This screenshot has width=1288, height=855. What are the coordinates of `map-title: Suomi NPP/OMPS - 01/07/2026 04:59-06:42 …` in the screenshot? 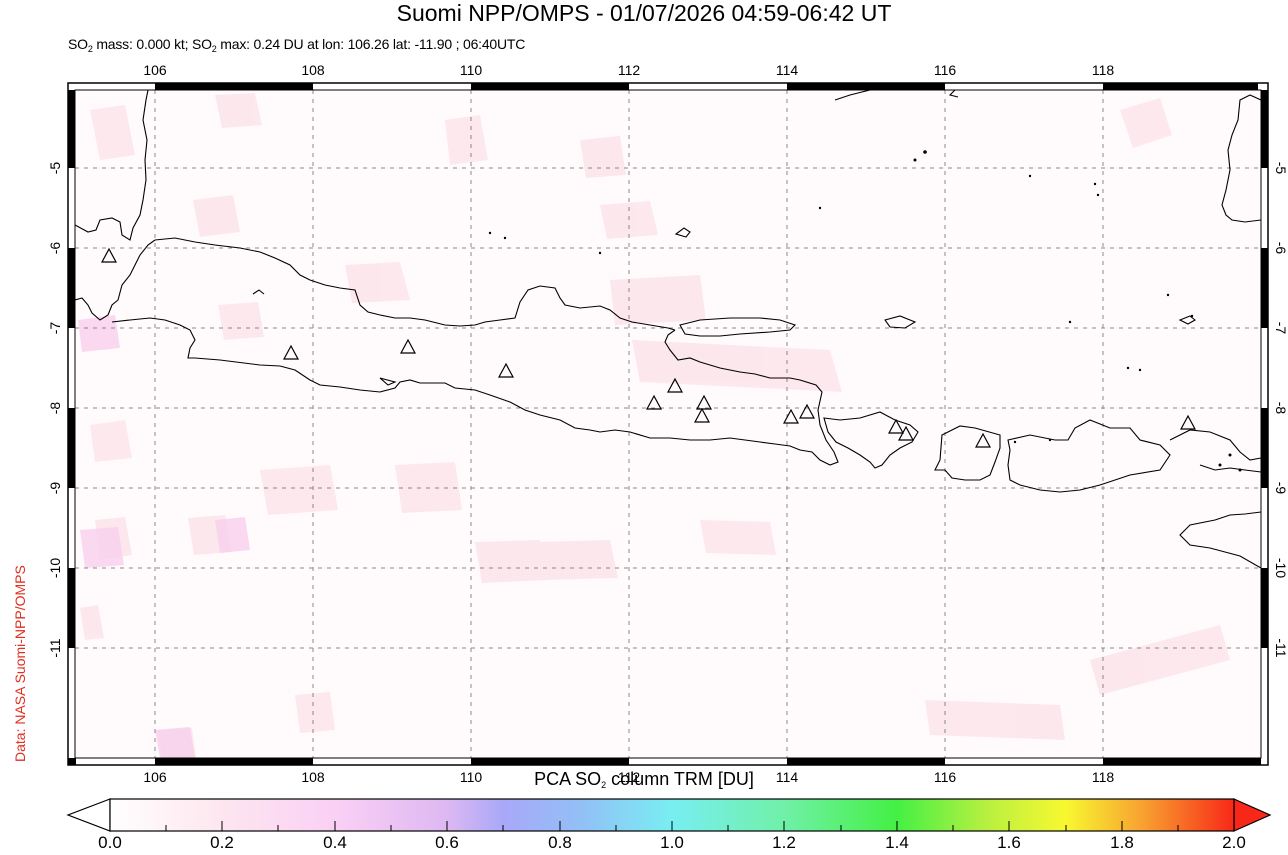 It's located at (644, 13).